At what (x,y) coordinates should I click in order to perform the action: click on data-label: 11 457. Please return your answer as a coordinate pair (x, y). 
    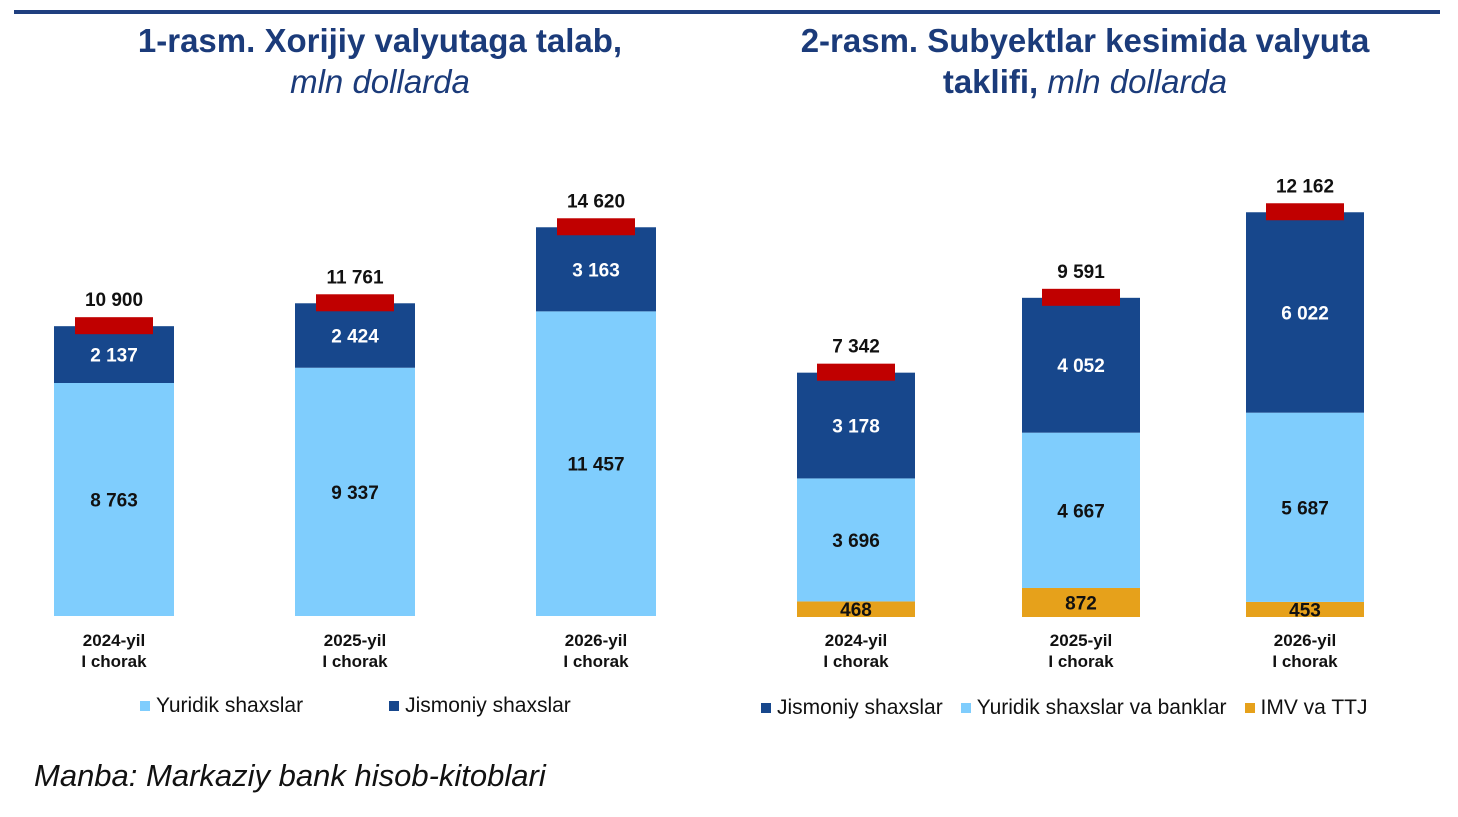
    Looking at the image, I should click on (595, 465).